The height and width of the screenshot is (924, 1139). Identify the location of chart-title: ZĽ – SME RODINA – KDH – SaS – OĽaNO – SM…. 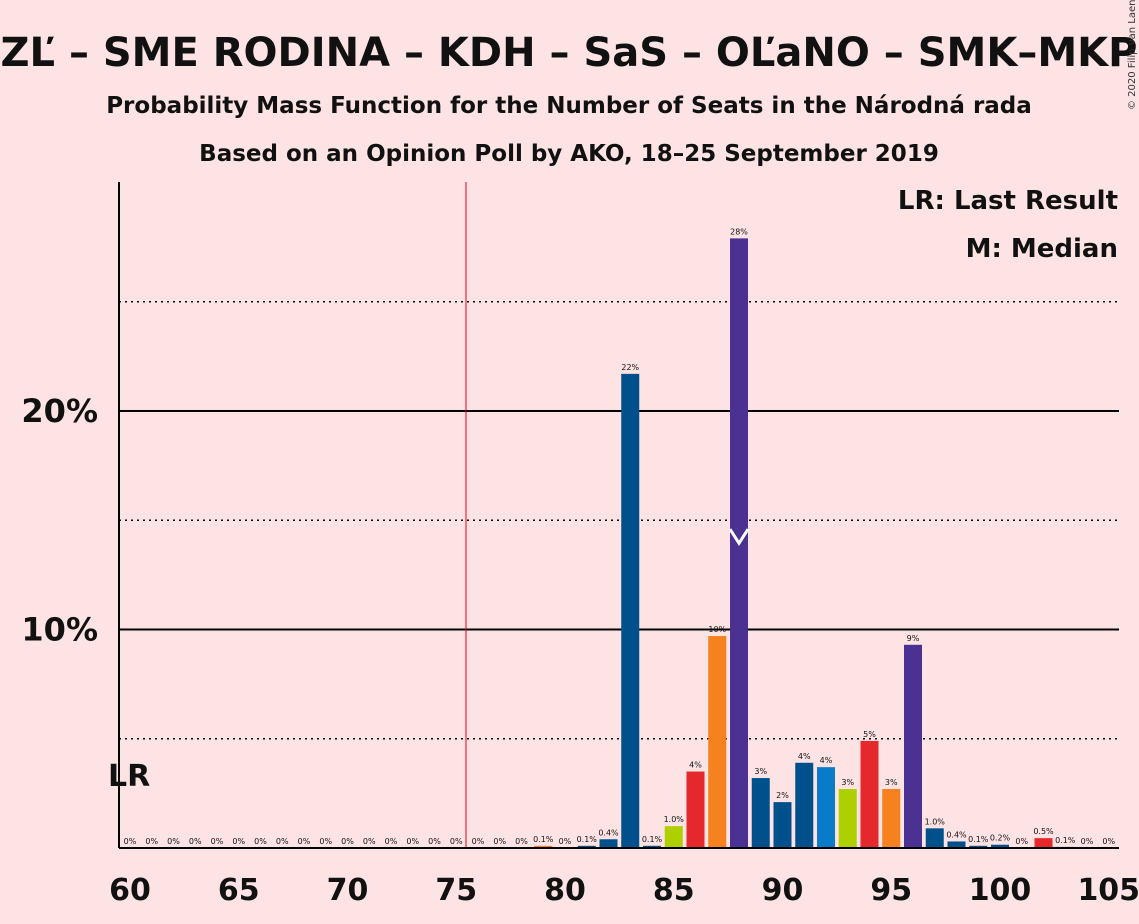
(569, 53).